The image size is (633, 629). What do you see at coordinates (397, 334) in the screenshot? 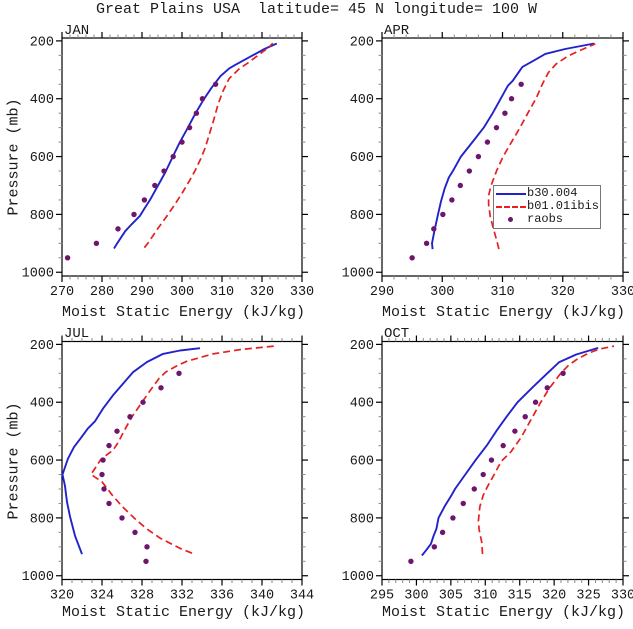
I see `panel-label-oct: OCT` at bounding box center [397, 334].